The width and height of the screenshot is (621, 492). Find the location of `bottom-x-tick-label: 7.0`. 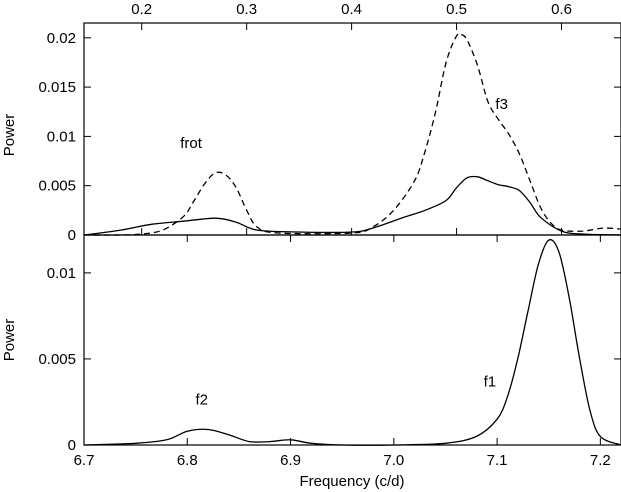

bottom-x-tick-label: 7.0 is located at coordinates (393, 460).